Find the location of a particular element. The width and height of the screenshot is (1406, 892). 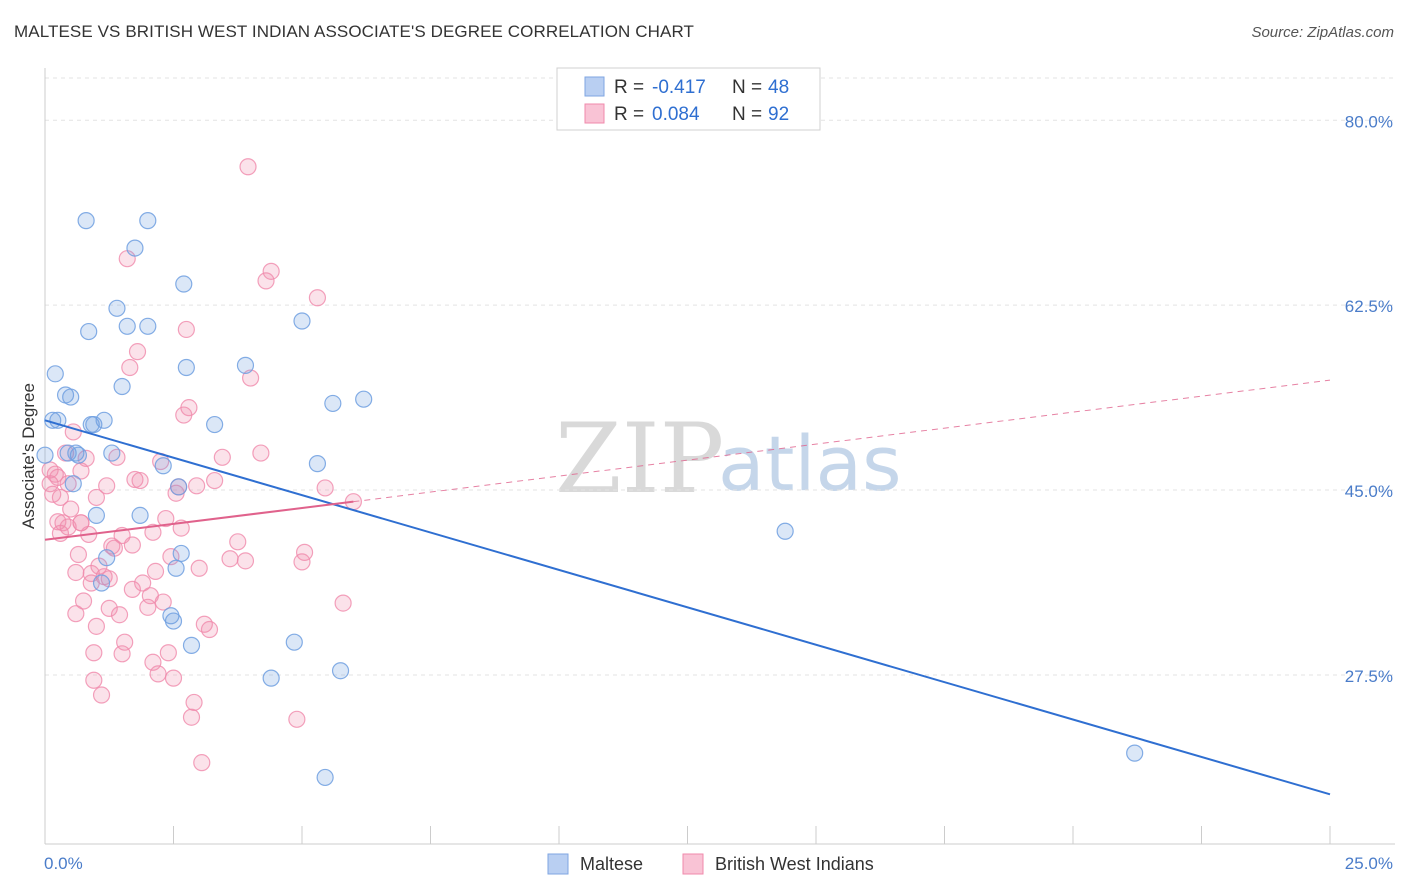

legend-n-value-2: 92 is located at coordinates (778, 114).